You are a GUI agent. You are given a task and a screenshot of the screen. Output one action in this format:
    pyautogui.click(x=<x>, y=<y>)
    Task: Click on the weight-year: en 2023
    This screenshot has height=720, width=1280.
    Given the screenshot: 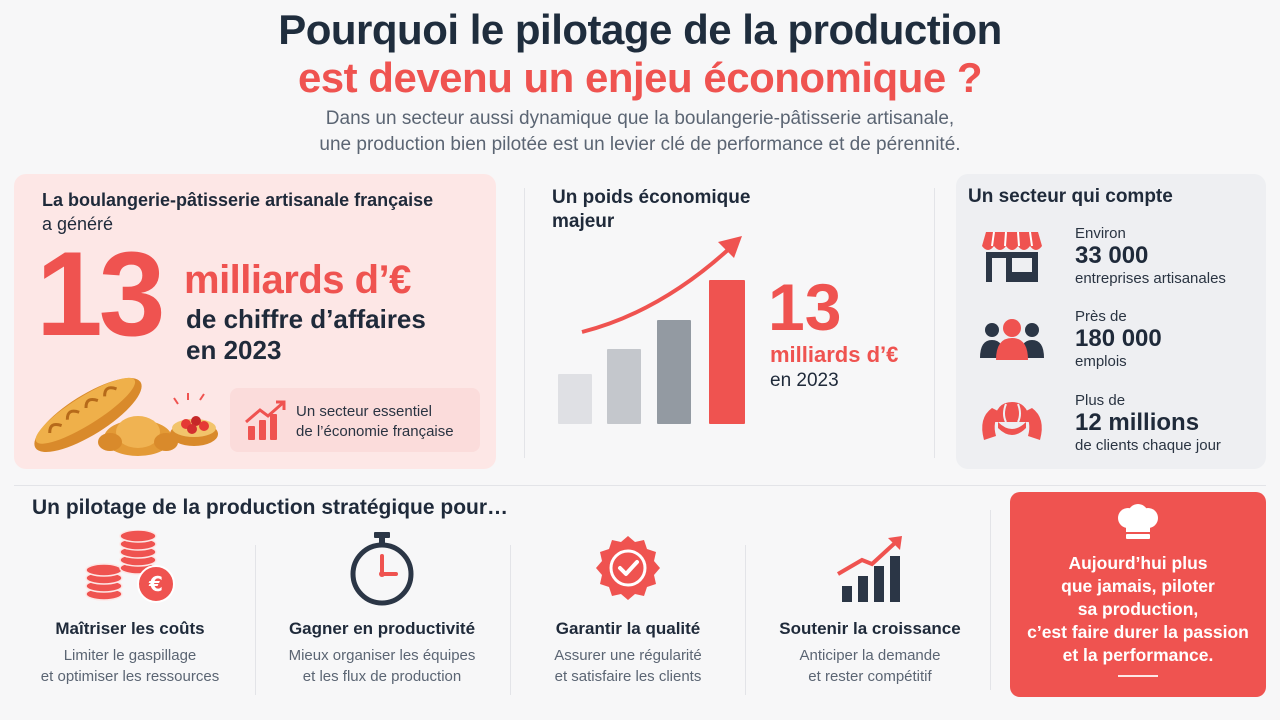 What is the action you would take?
    pyautogui.click(x=804, y=380)
    